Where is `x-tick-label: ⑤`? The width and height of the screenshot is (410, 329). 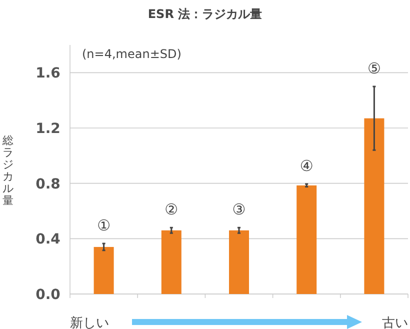
x-tick-label: ⑤ is located at coordinates (374, 69).